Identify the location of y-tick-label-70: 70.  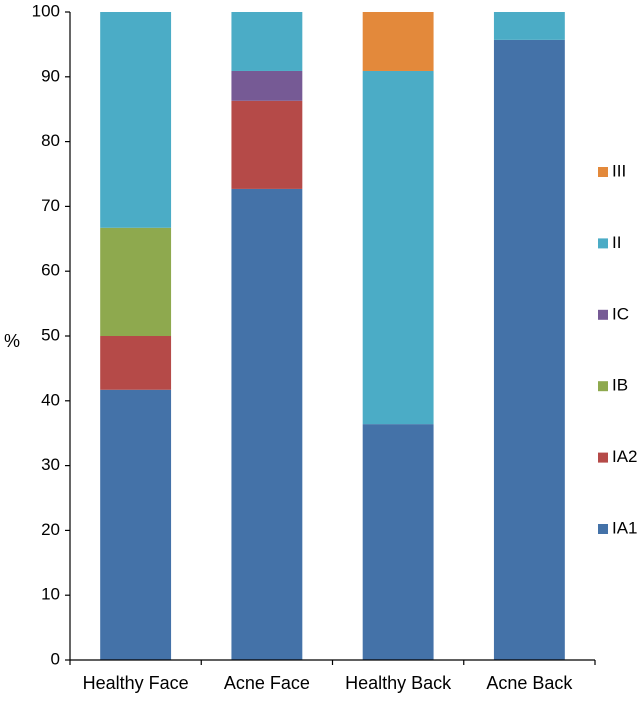
(50, 205).